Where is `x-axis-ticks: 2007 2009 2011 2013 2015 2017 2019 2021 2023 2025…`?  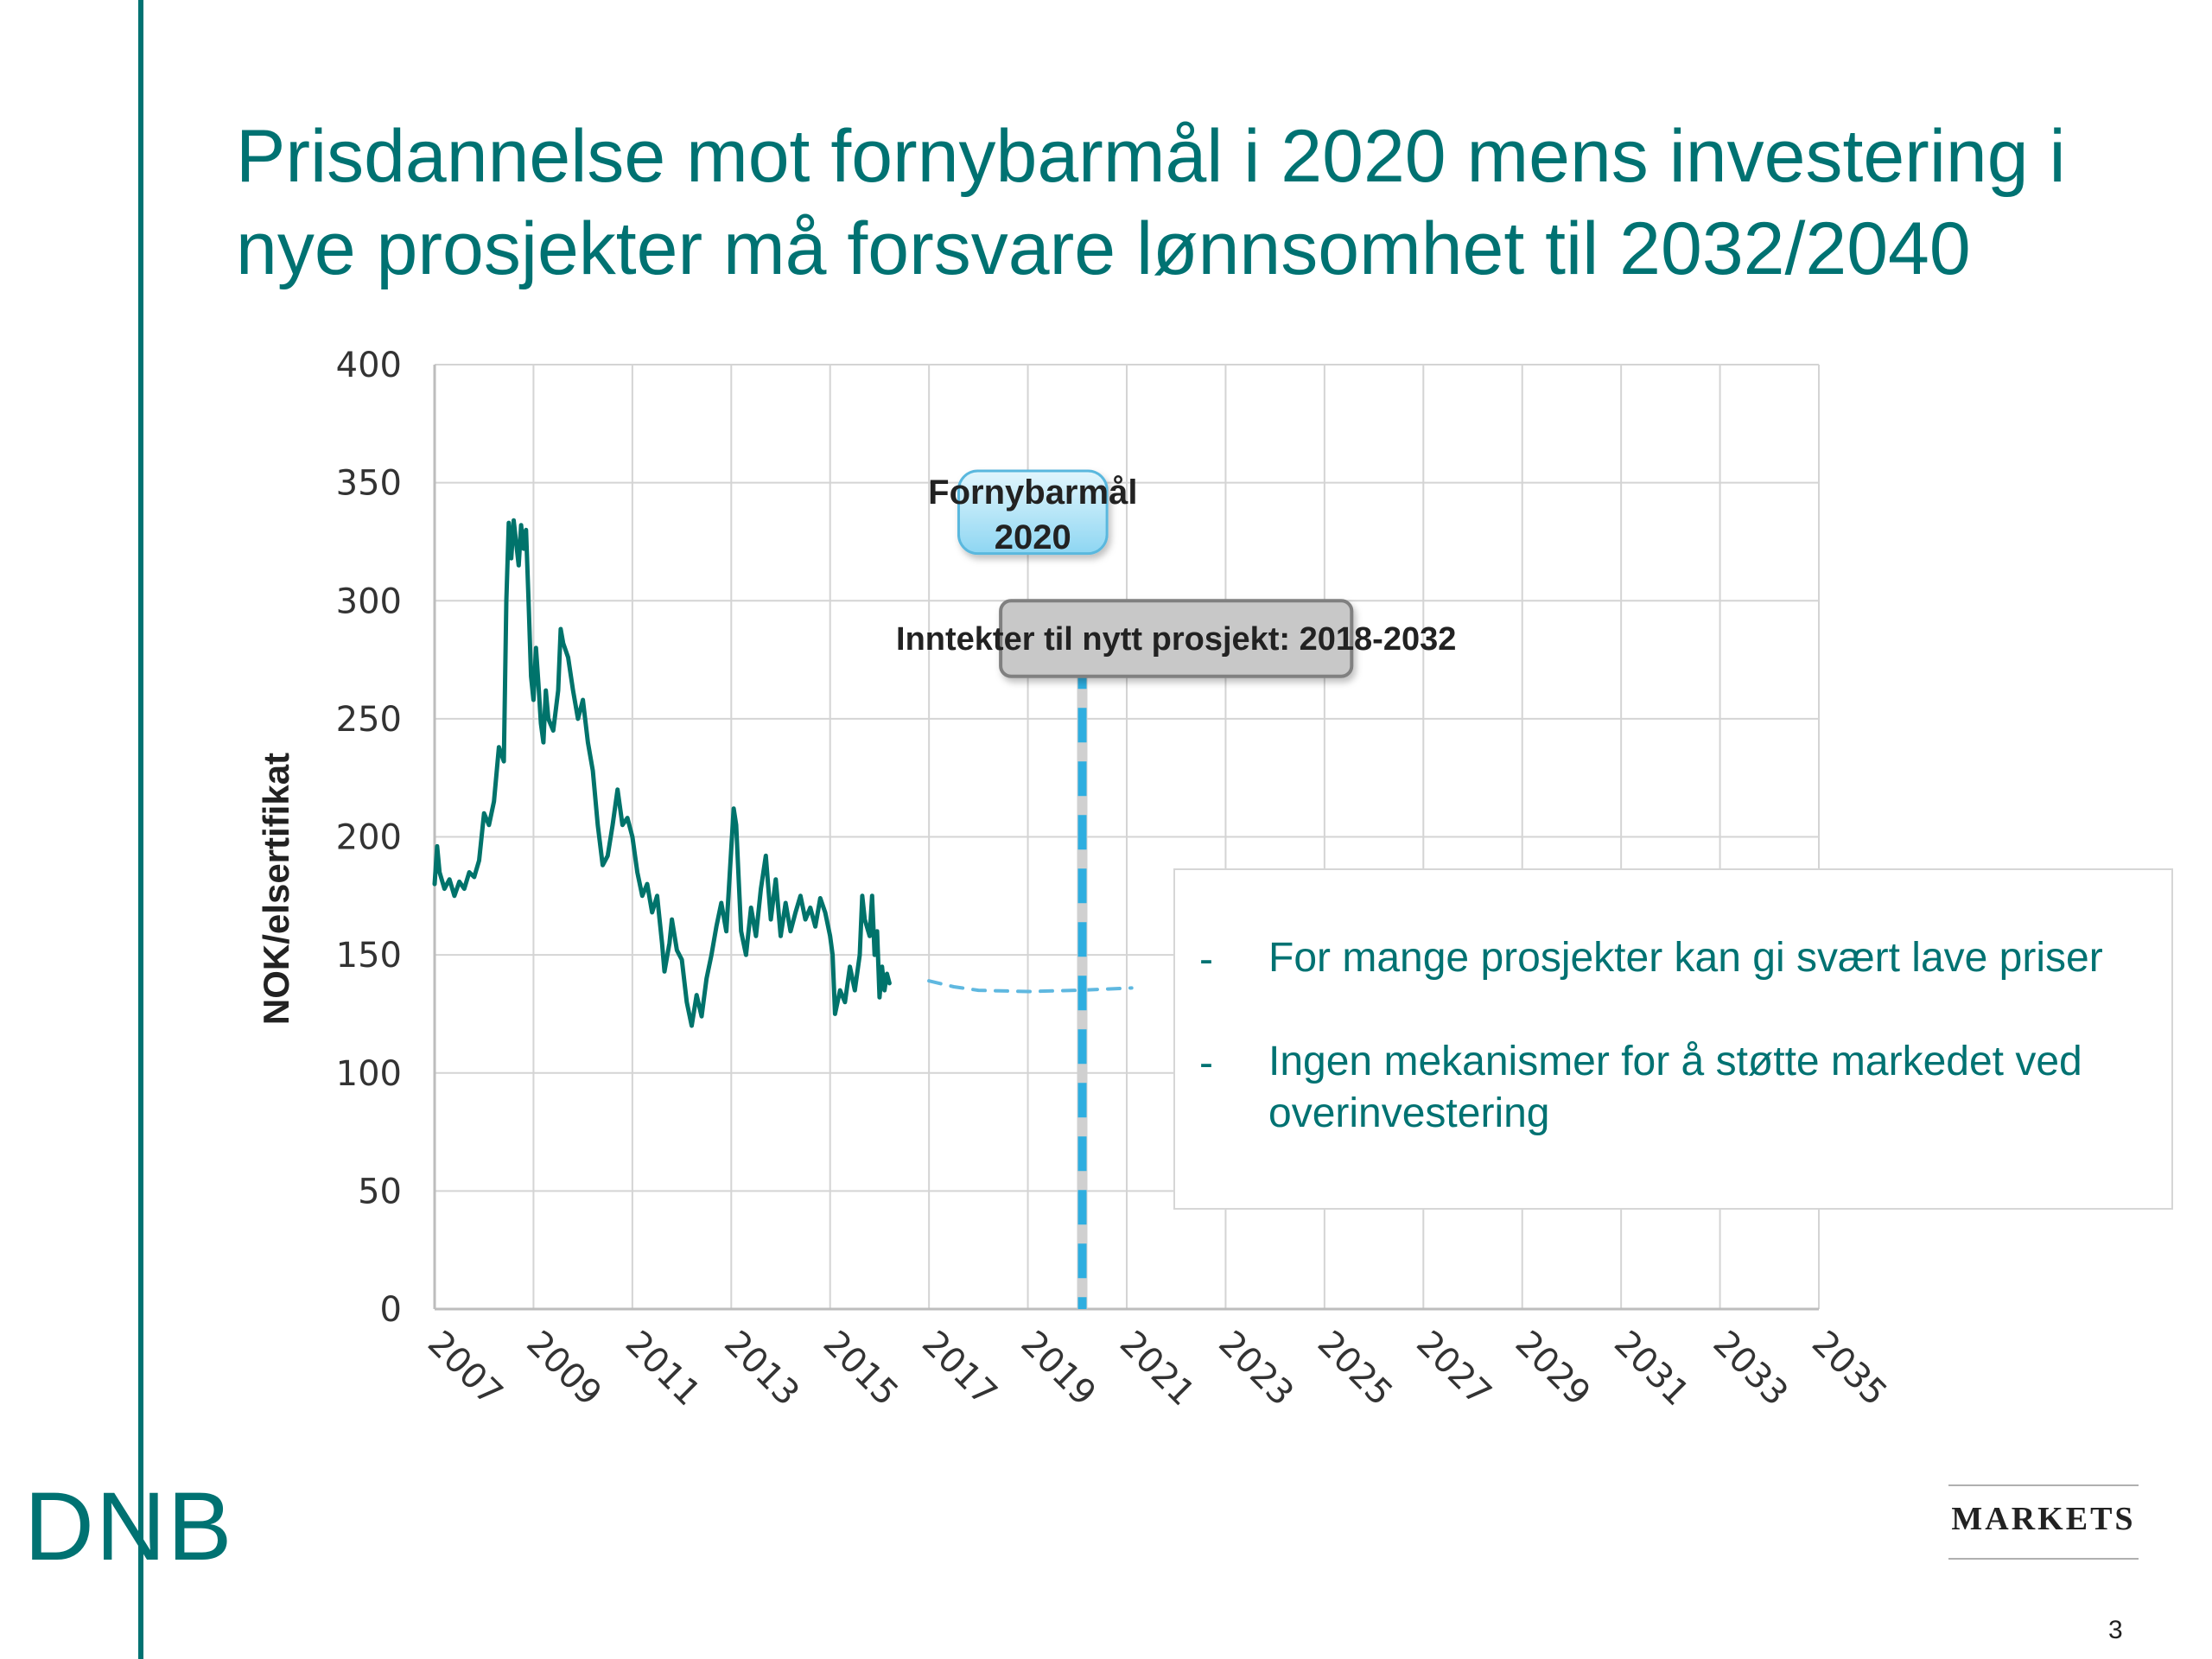
x-axis-ticks: 2007 2009 2011 2013 2015 2017 2019 2021 2023 2025… is located at coordinates (1157, 1369).